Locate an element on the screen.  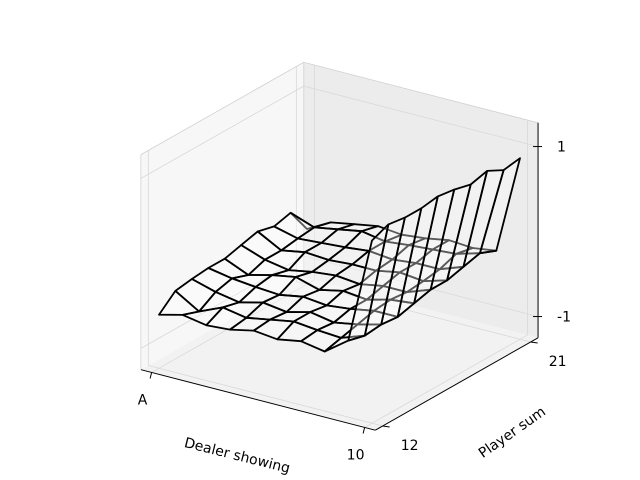
x-axis-line is located at coordinates (258, 400).